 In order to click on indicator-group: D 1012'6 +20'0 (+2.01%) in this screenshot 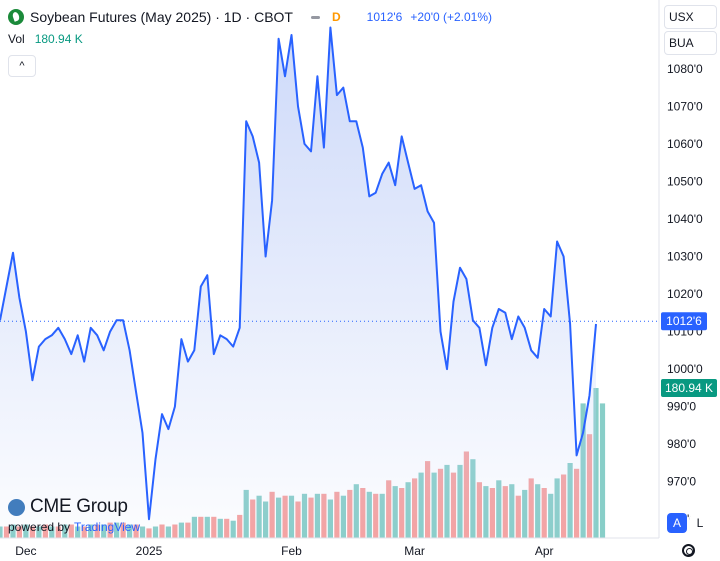, I will do `click(401, 17)`.